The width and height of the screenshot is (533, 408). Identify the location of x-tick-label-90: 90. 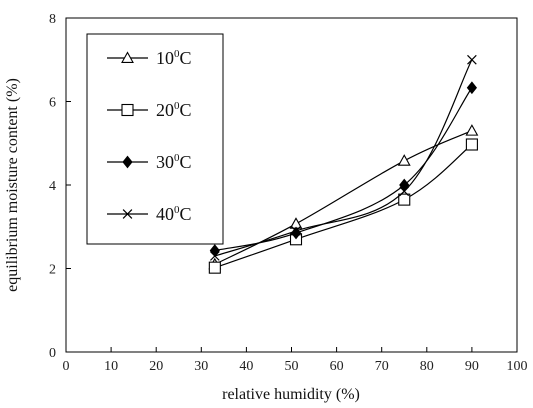
(472, 366).